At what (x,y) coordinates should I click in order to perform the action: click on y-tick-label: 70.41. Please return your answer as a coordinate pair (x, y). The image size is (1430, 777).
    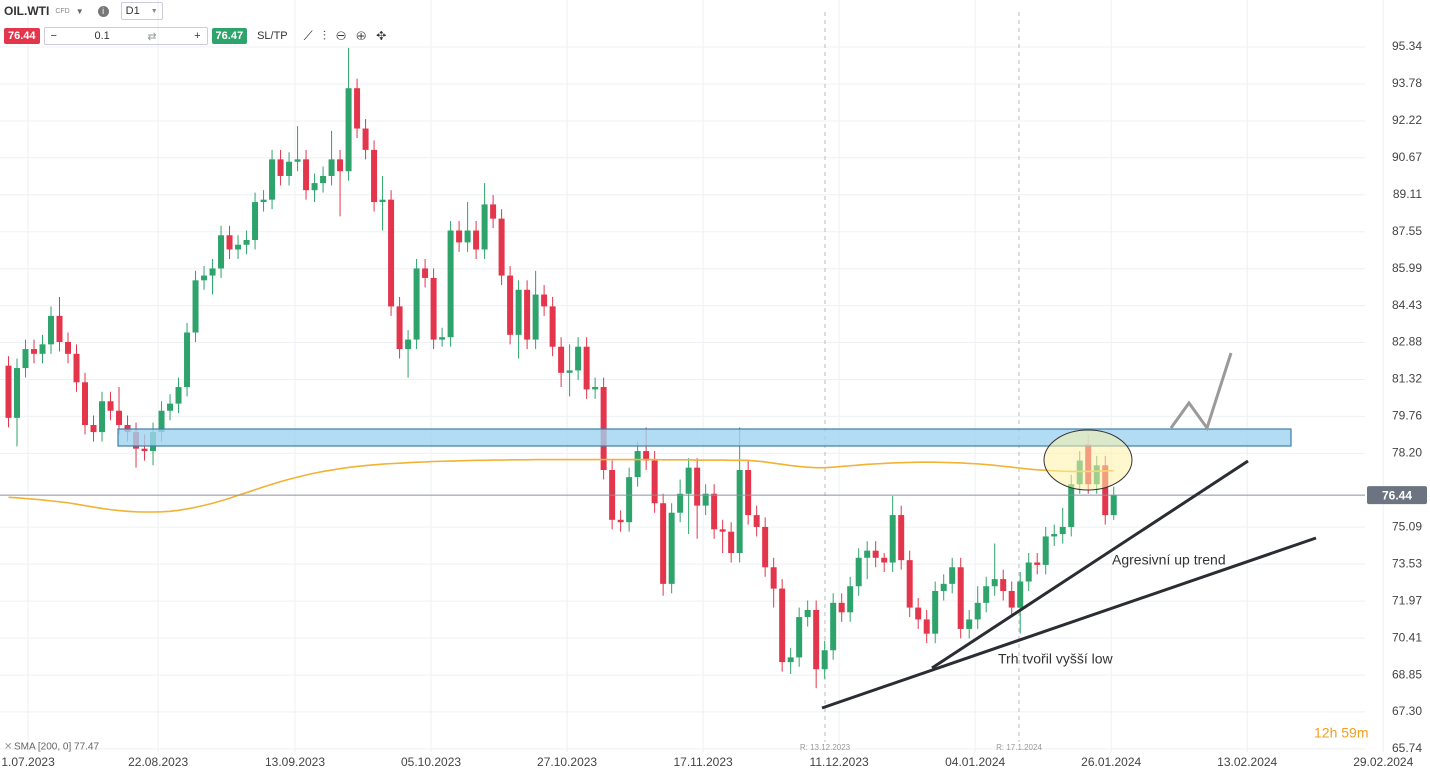
    Looking at the image, I should click on (1407, 637).